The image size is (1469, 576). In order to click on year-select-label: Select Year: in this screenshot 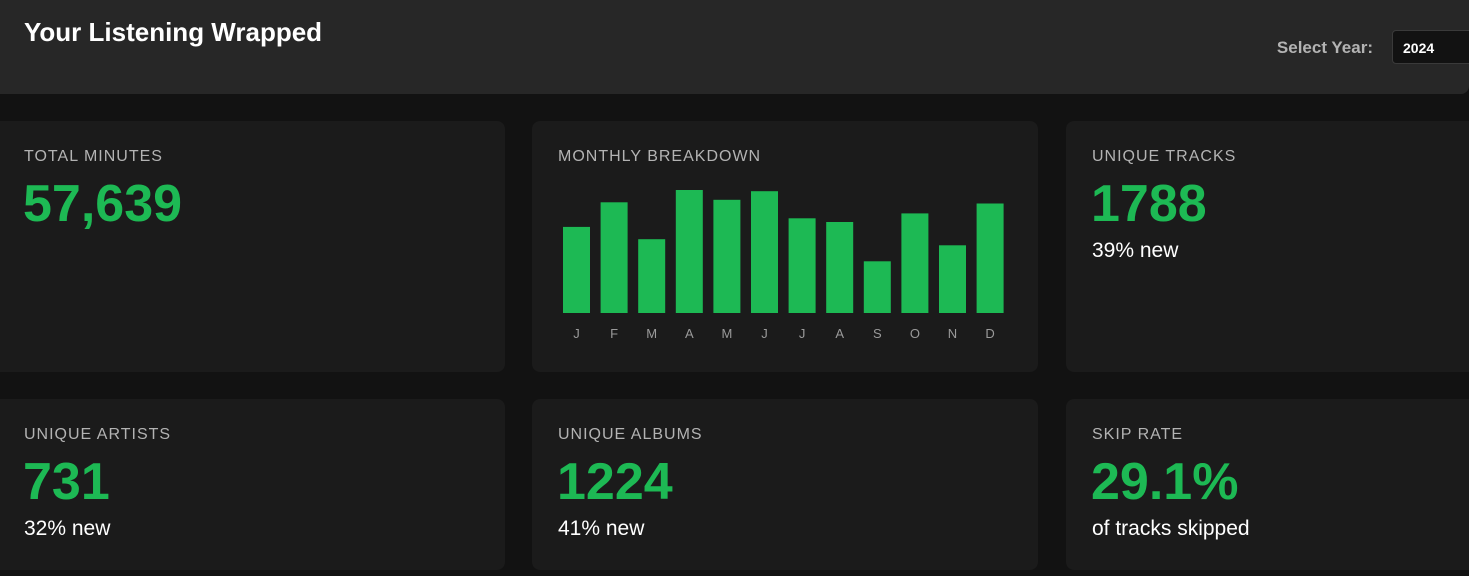, I will do `click(1324, 47)`.